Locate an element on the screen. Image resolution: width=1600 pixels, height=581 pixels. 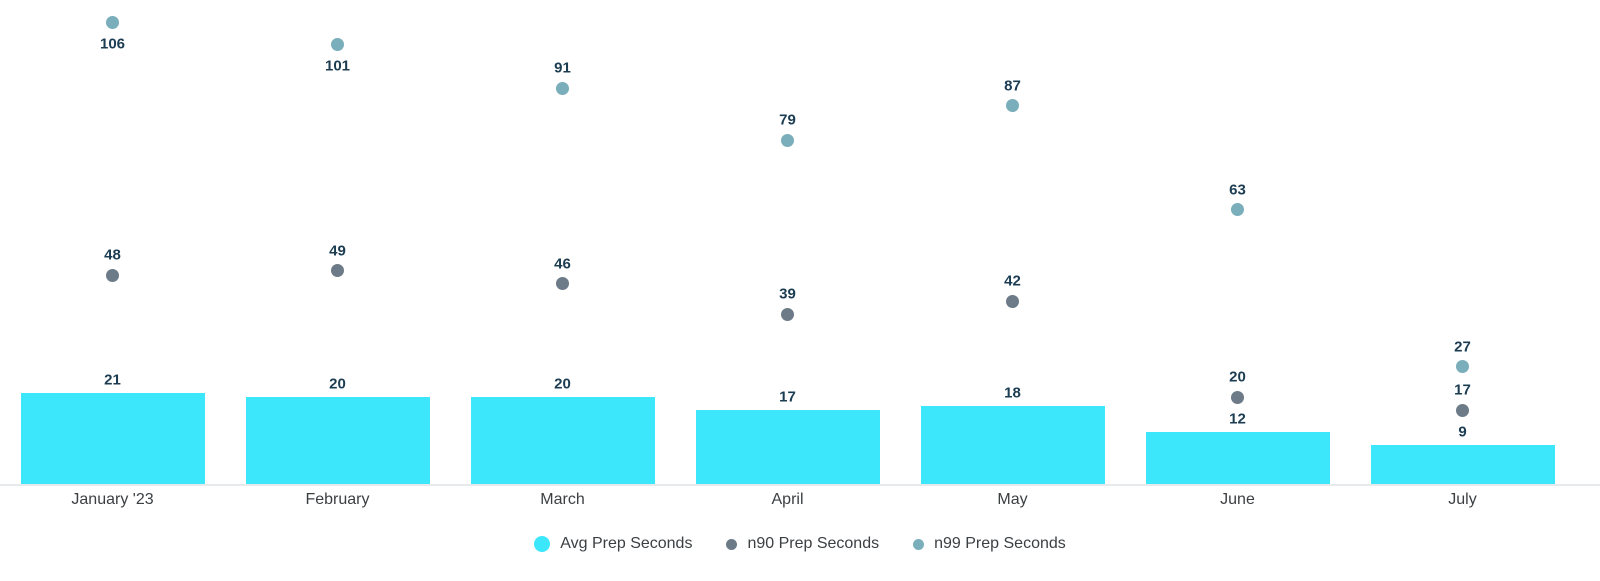
data-value-label: 106 is located at coordinates (112, 44).